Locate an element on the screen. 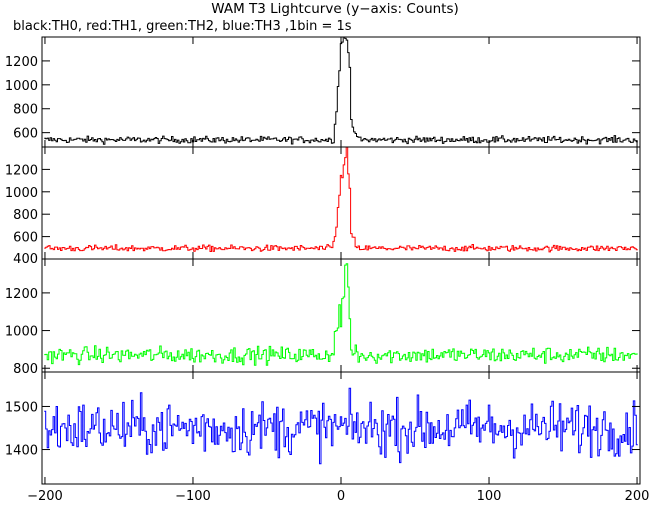 The width and height of the screenshot is (654, 505). x-tick-label: −200 is located at coordinates (45, 496).